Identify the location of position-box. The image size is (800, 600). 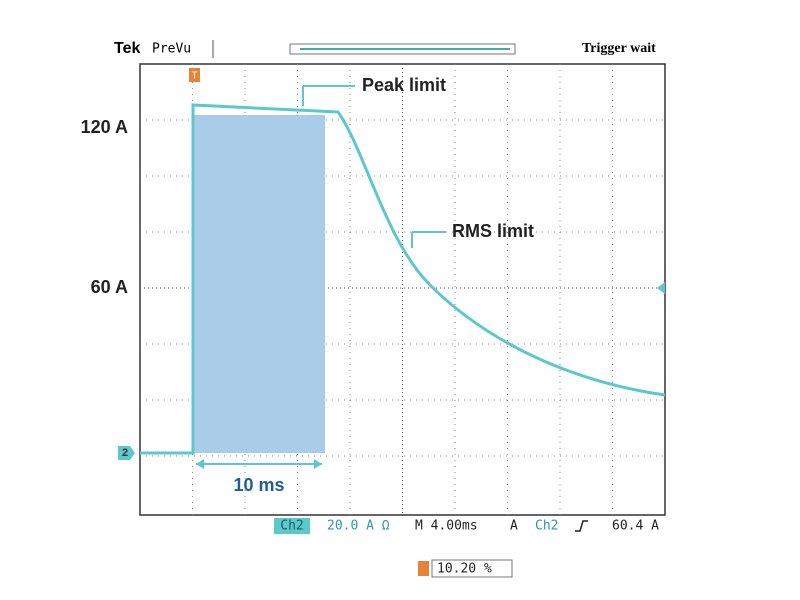
(472, 568).